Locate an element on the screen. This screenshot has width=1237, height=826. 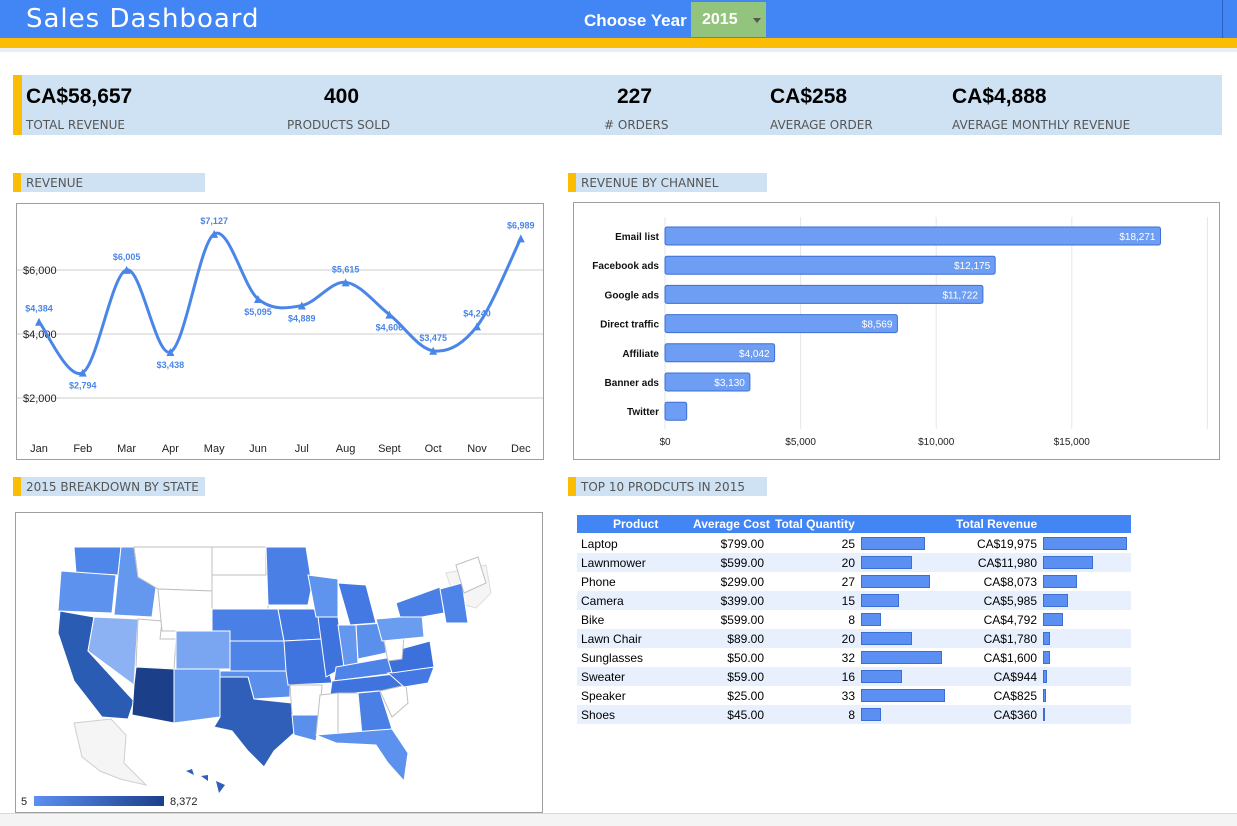
table-row: Lawn Chair $89.00 20 CA$1,780 is located at coordinates (854, 638).